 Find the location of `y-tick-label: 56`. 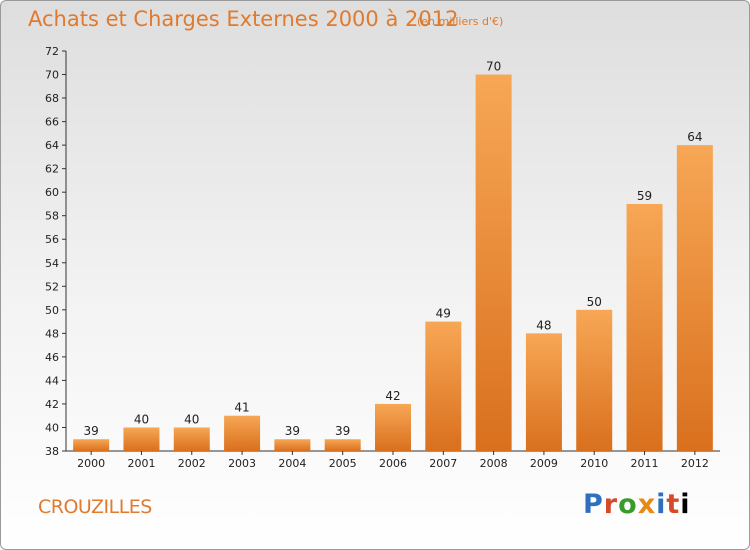

y-tick-label: 56 is located at coordinates (52, 239).